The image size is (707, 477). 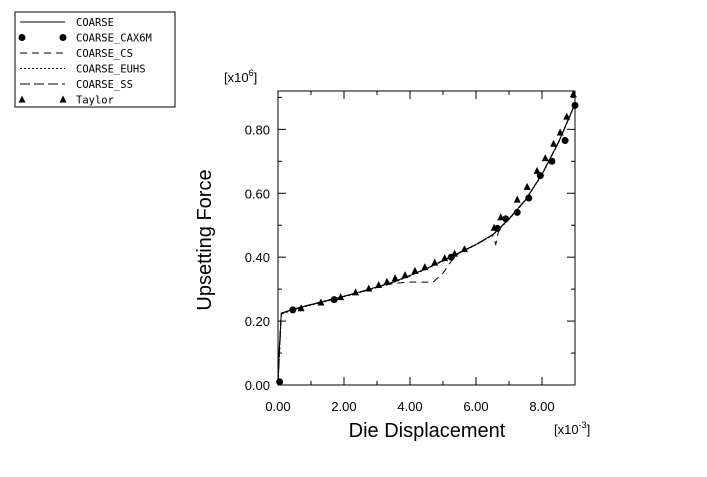 I want to click on legend-item-coarse-ss: COARSE_SS, so click(x=76, y=85).